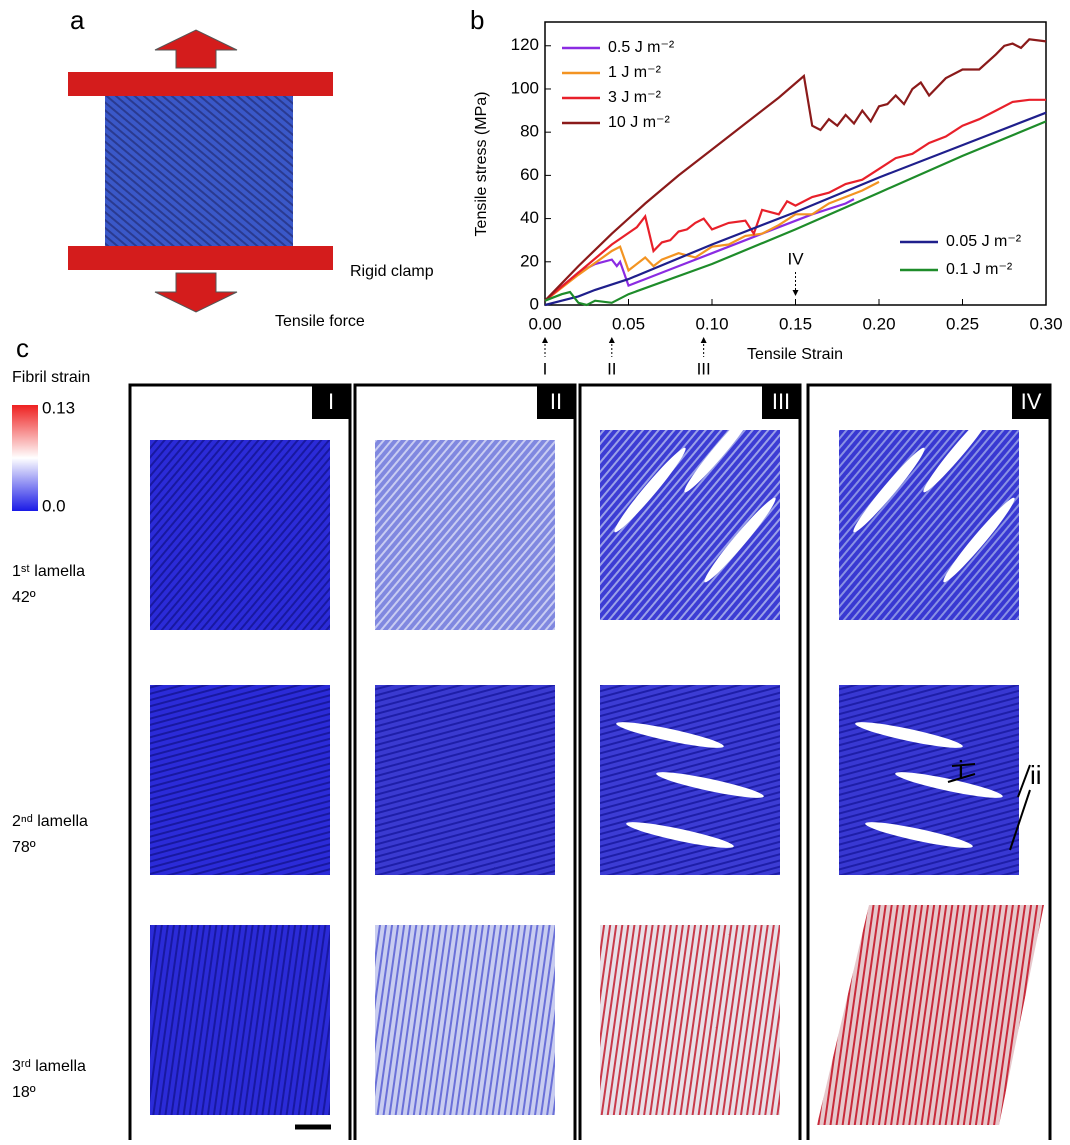 The height and width of the screenshot is (1145, 1070). I want to click on lamella-name: 2ⁿᵈ lamella, so click(50, 821).